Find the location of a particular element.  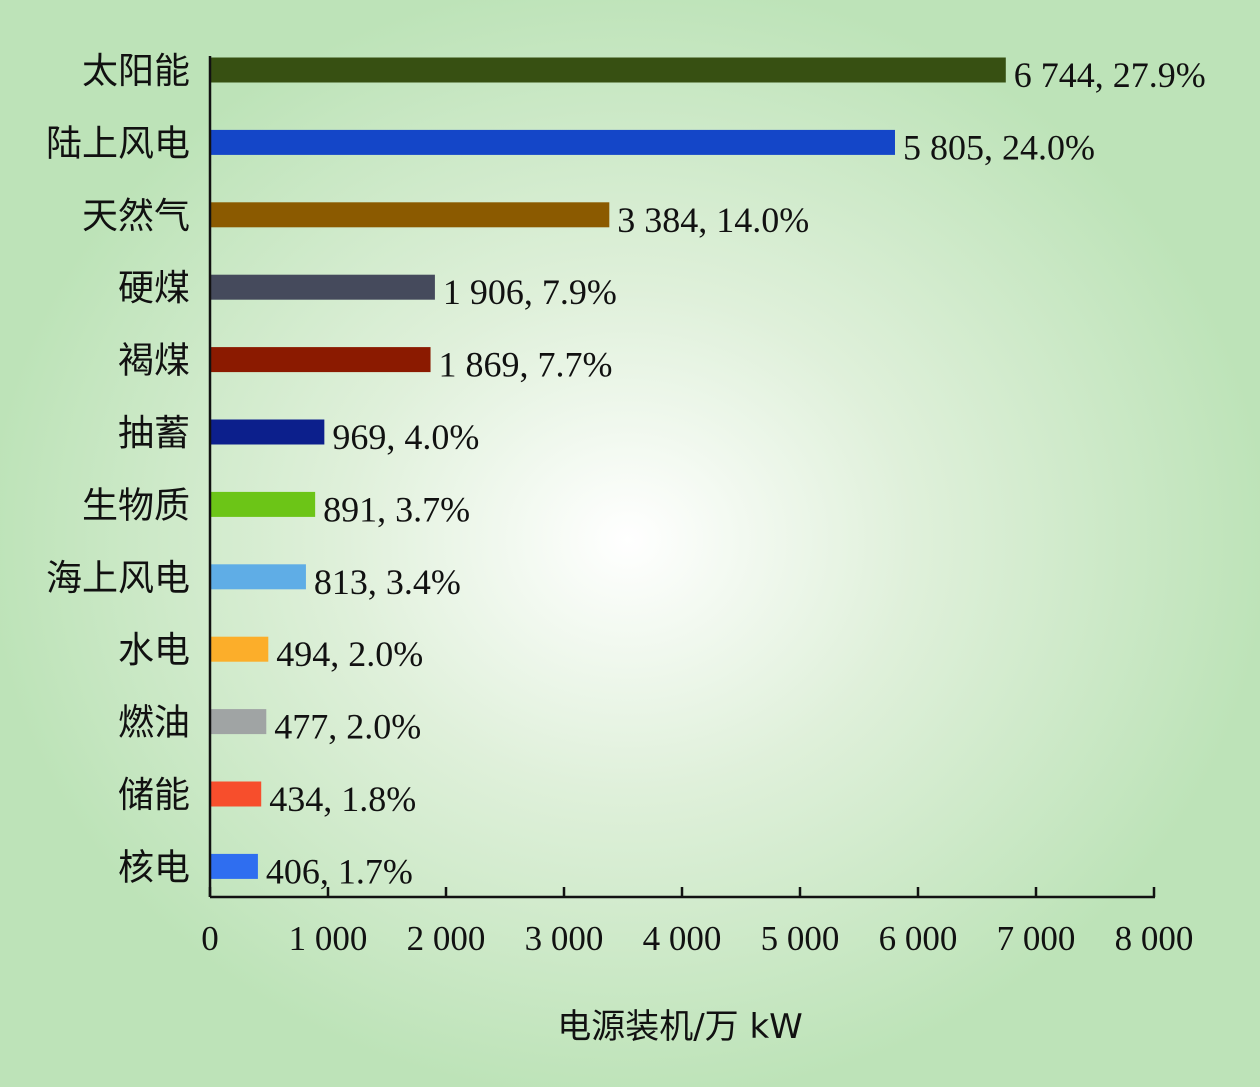

data-label-7: 891, 3.7% is located at coordinates (396, 509).